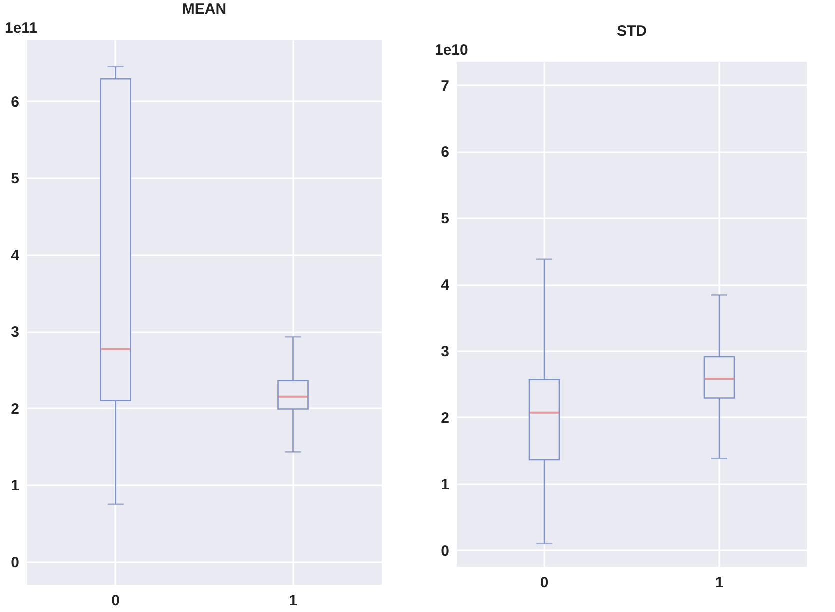 This screenshot has width=835, height=612. Describe the element at coordinates (204, 9) in the screenshot. I see `chart-title: MEAN` at that location.